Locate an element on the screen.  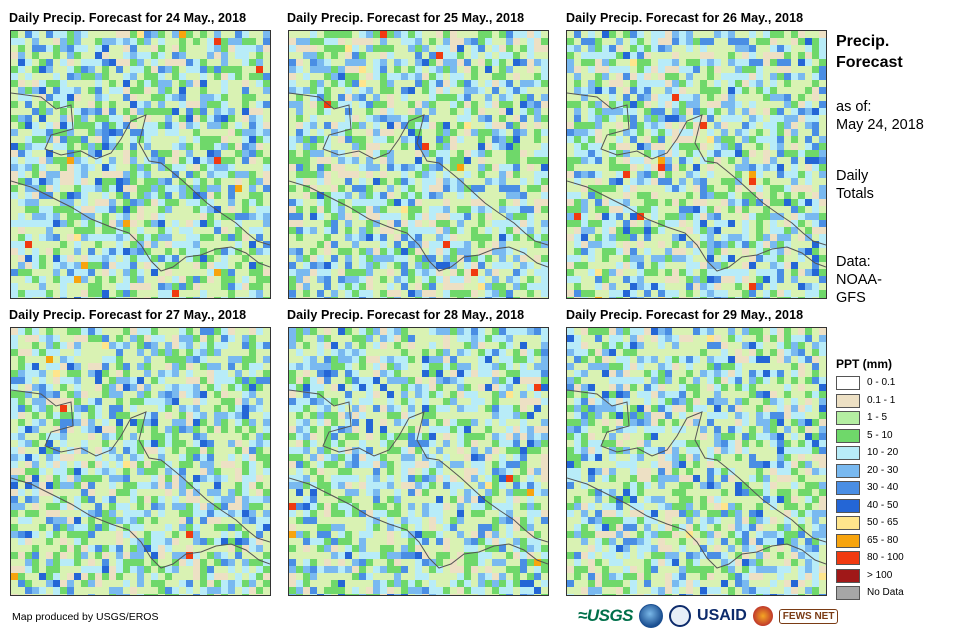
sidebar-heading-line1: Precip. is located at coordinates (863, 41).